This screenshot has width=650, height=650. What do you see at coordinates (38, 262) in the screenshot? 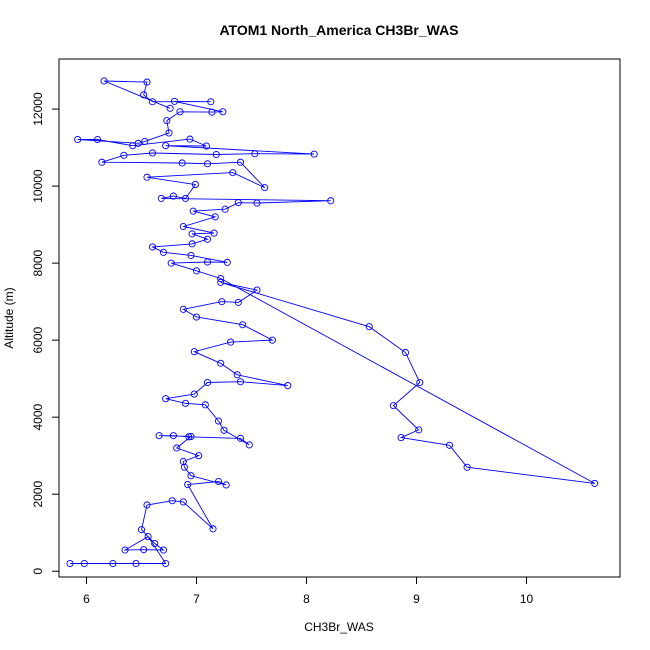
I see `y-tick-label: 8000` at bounding box center [38, 262].